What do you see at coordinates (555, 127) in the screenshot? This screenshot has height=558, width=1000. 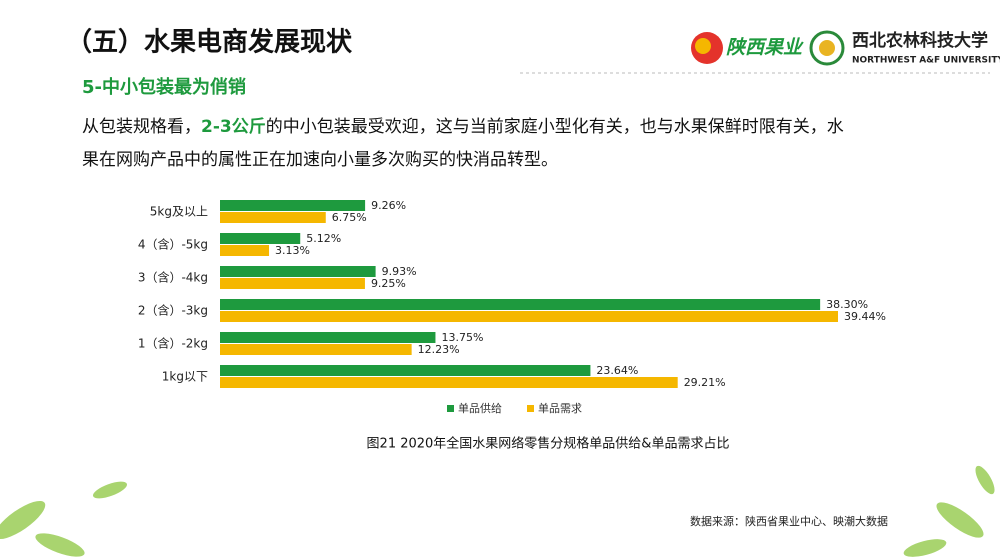 I see `text-run: 的中小包装最受欢迎，这与当前家庭小型化有关，也与水果保鲜时限有关，水` at bounding box center [555, 127].